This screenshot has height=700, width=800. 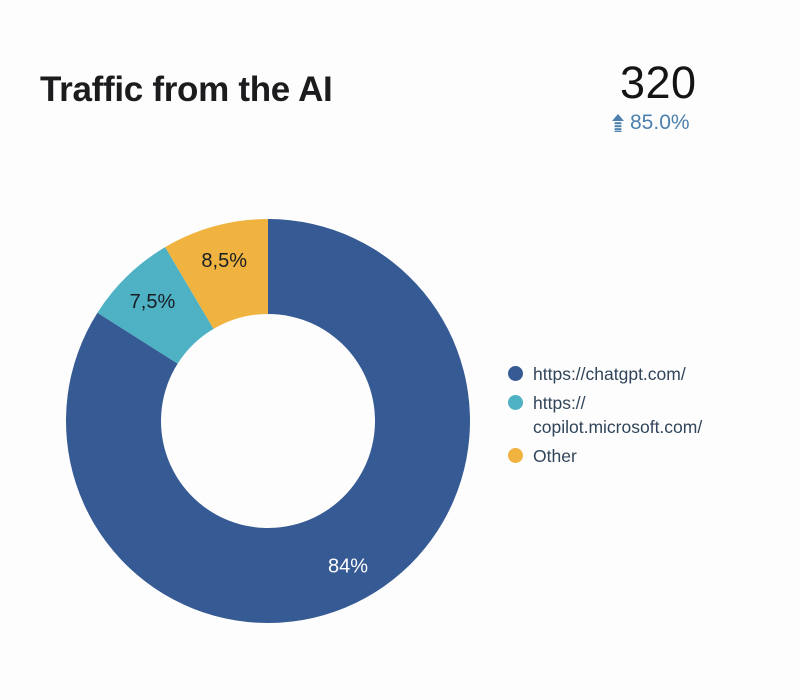 What do you see at coordinates (348, 566) in the screenshot?
I see `slice-label: 84%` at bounding box center [348, 566].